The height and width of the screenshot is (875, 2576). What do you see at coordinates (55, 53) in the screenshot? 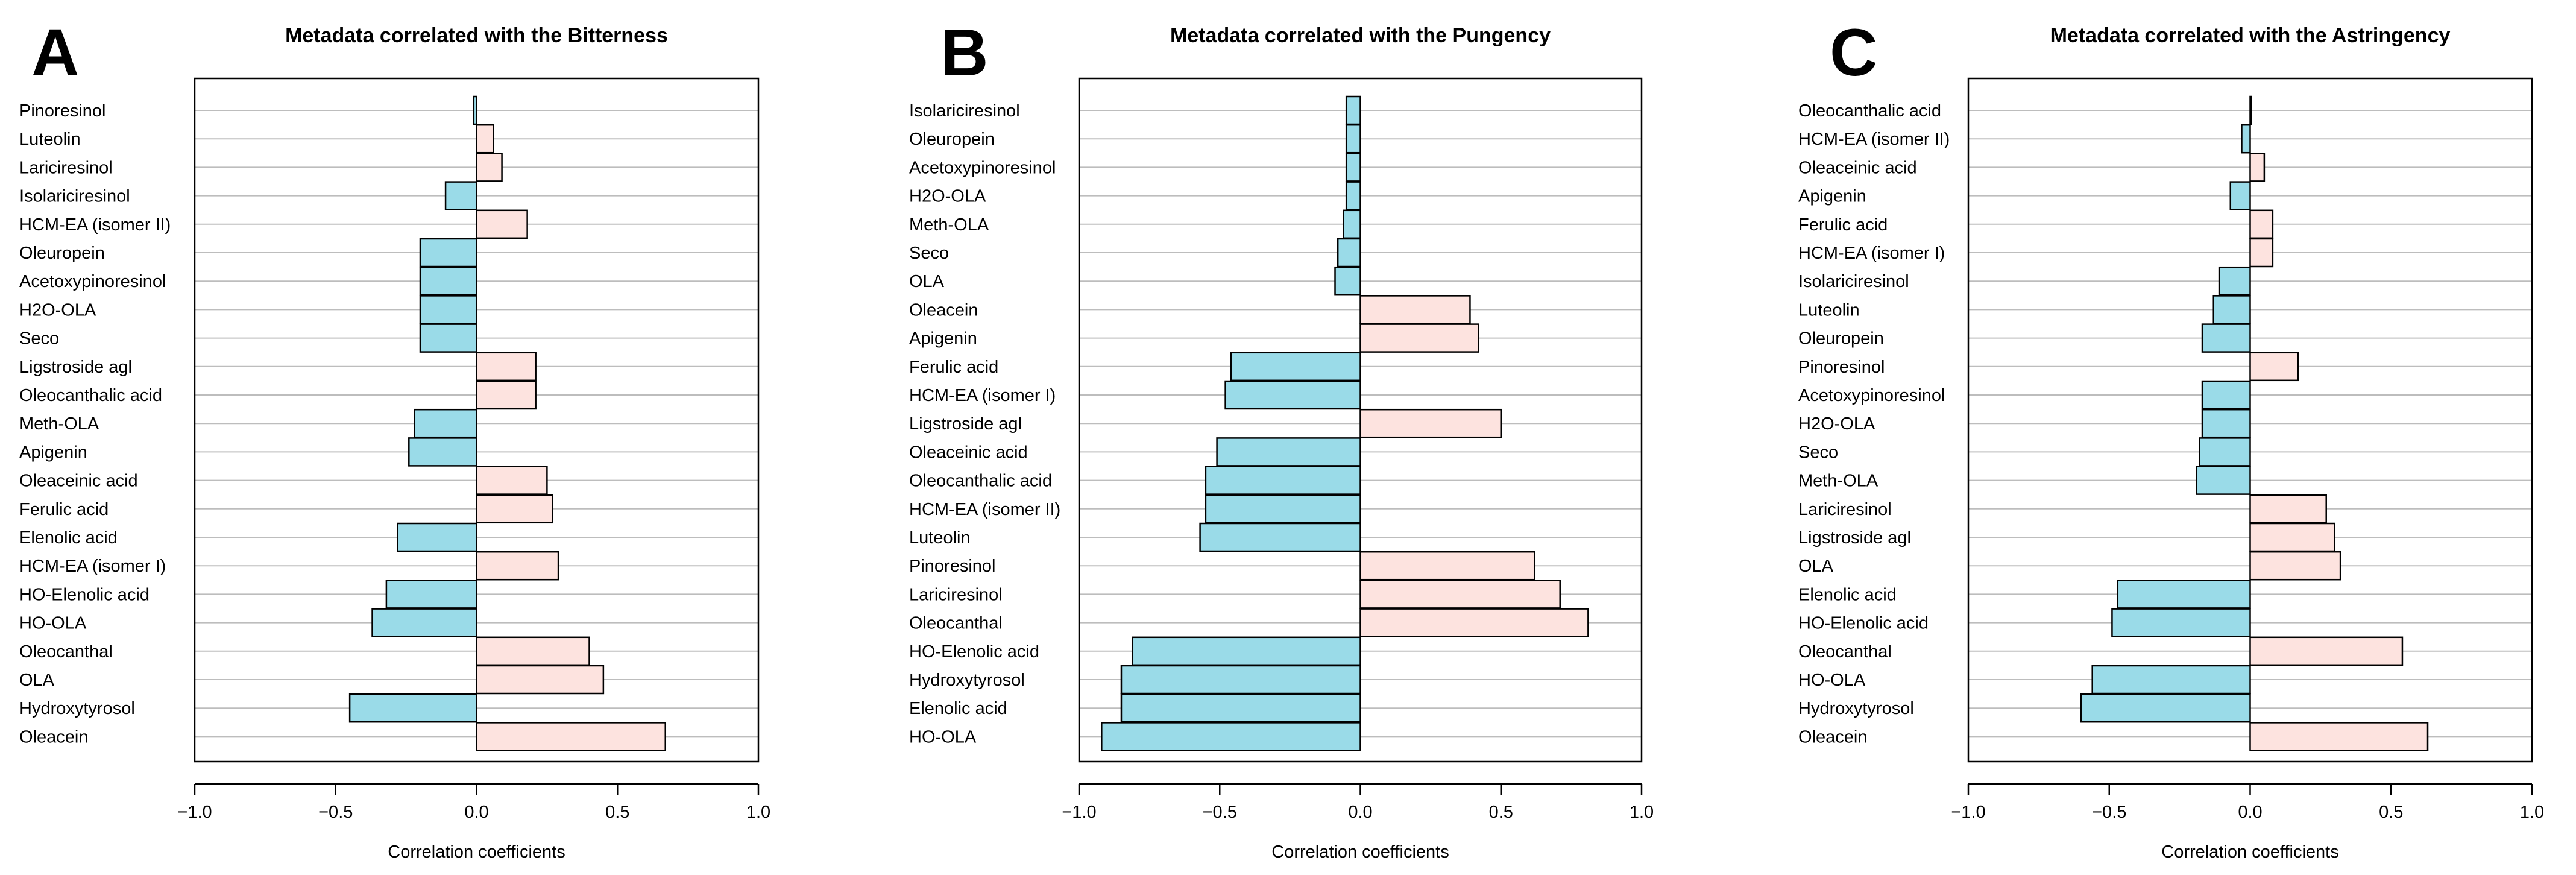
I see `panel-letter: A` at bounding box center [55, 53].